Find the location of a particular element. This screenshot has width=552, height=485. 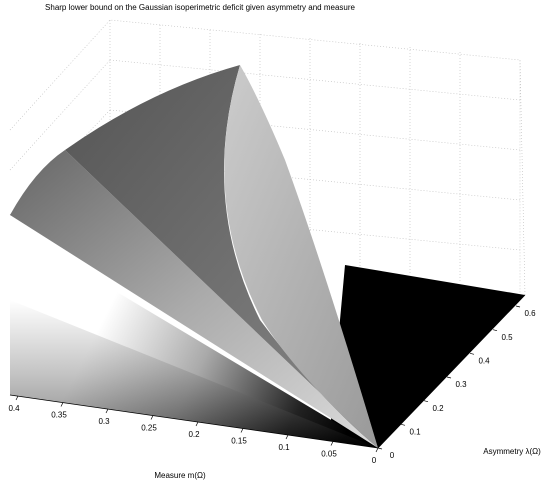

y-tick-label: 0.2 is located at coordinates (438, 408).